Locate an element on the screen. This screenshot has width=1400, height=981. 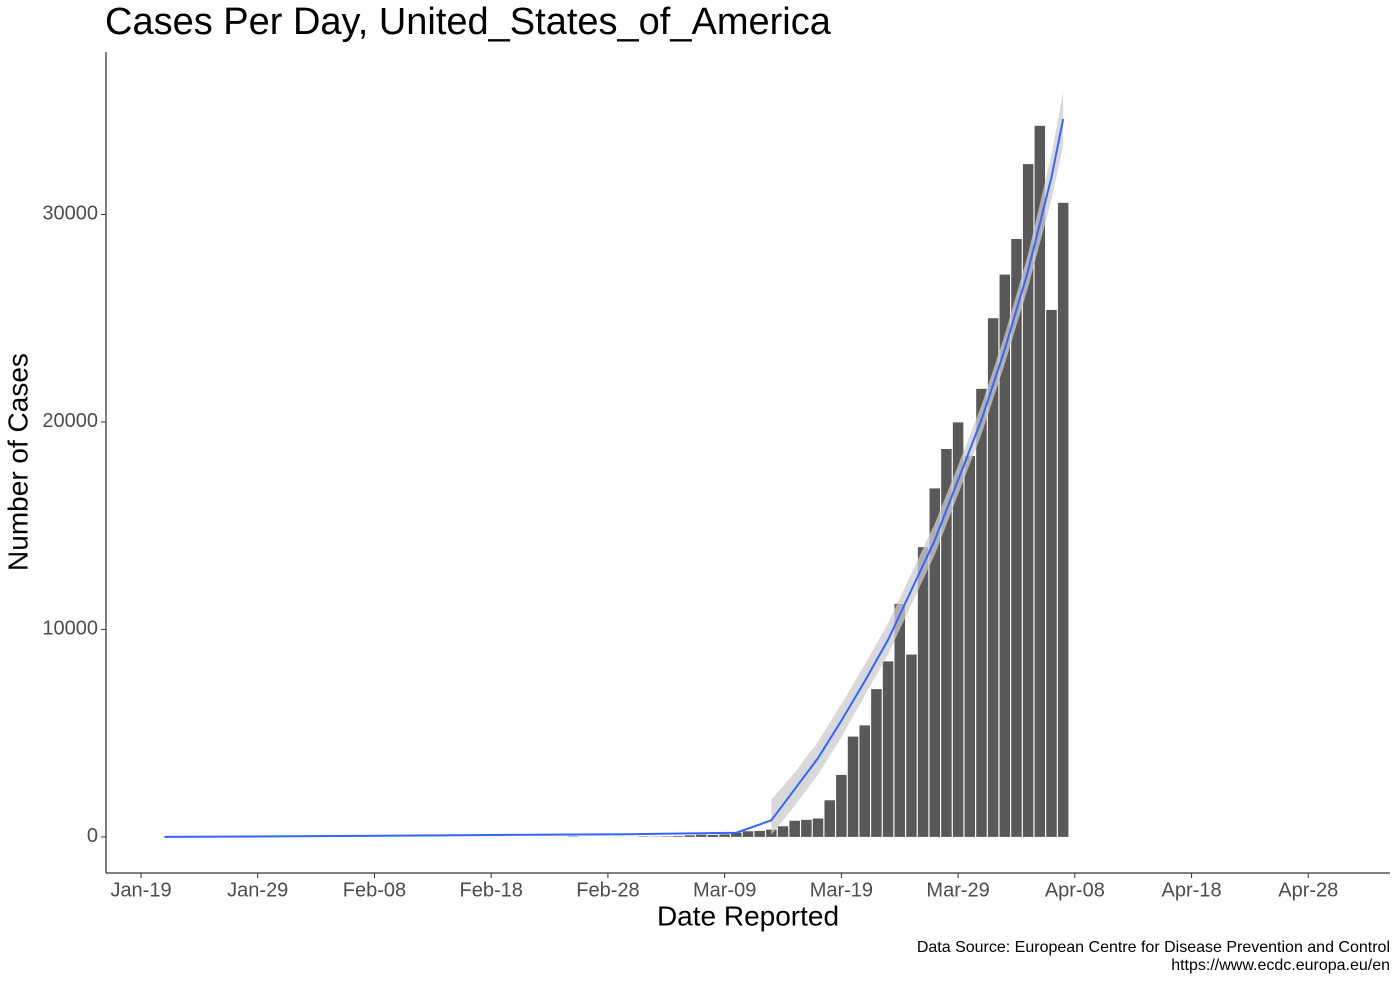
y-tick-label: 10000 is located at coordinates (70, 629).